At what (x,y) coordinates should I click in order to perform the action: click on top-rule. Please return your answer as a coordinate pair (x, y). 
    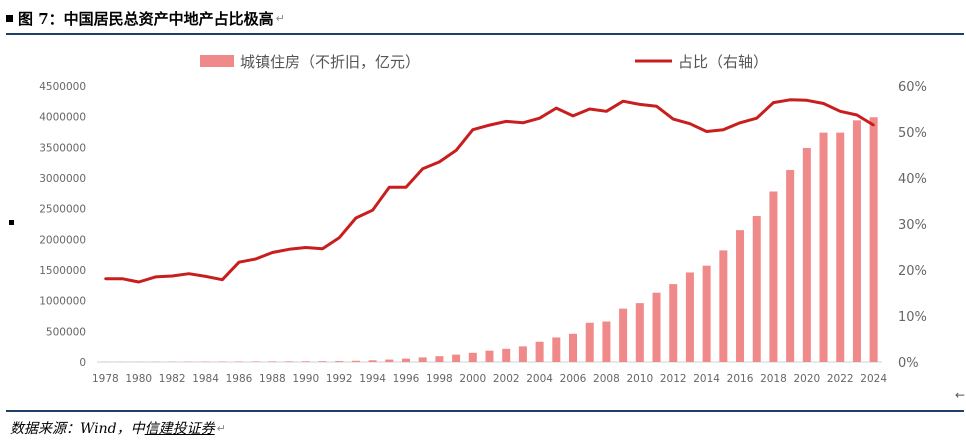
    Looking at the image, I should click on (485, 34).